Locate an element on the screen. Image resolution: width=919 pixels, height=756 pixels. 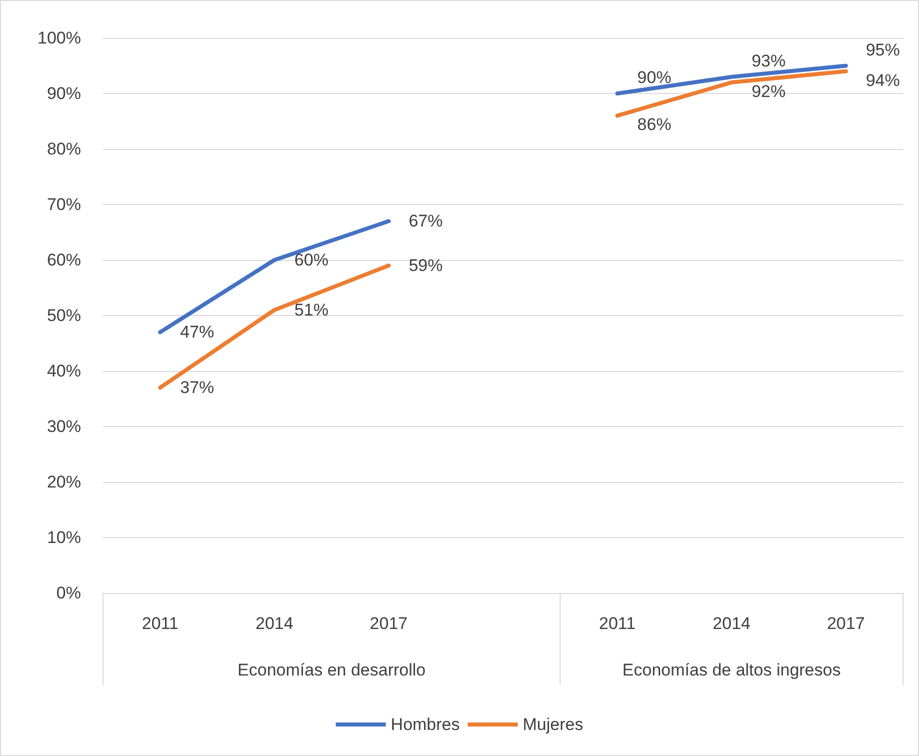
y-tick-label: 0% is located at coordinates (68, 593).